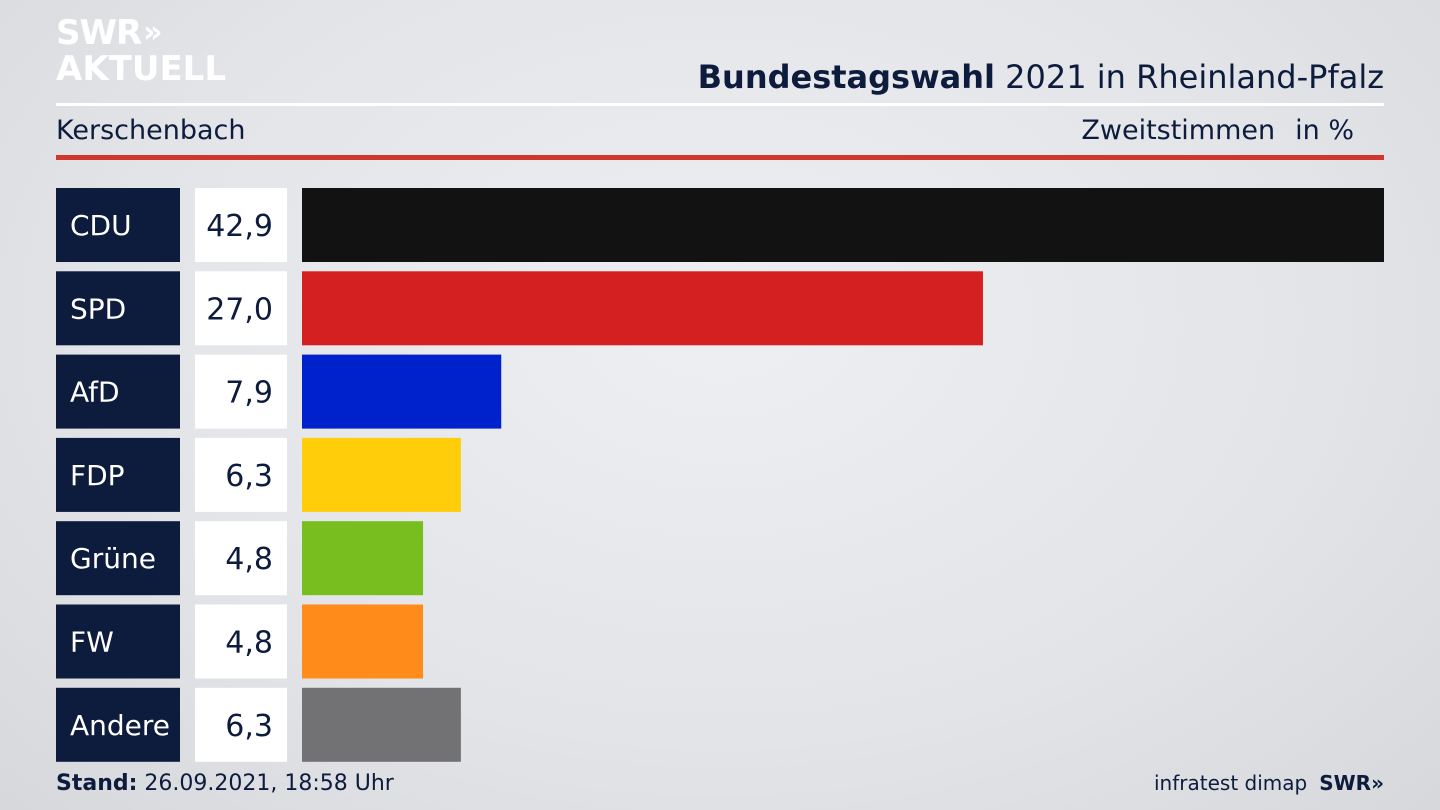 The height and width of the screenshot is (810, 1440). I want to click on value-box-fdp, so click(241, 474).